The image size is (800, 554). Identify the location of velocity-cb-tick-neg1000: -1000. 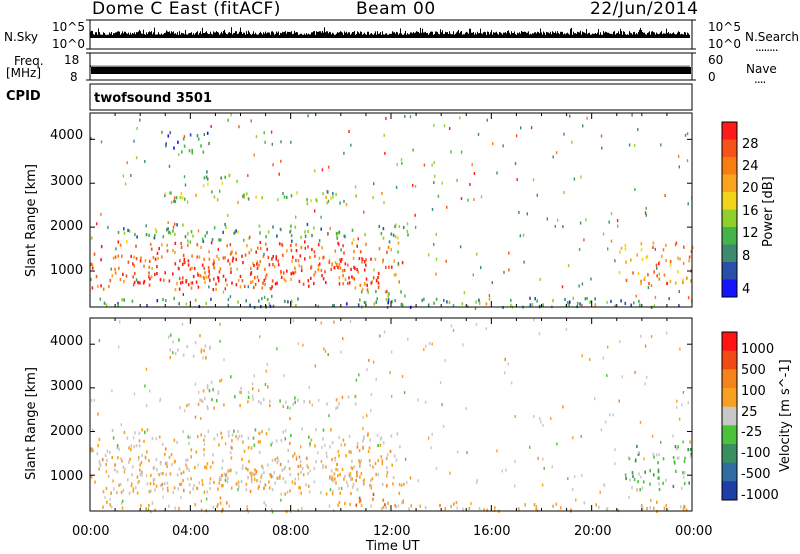
(760, 495).